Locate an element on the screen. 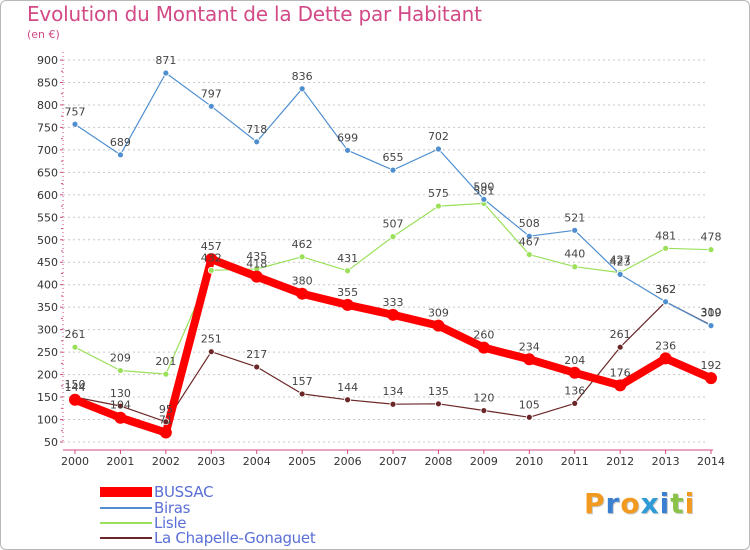 This screenshot has width=750, height=550. data-label-bussac: 333 is located at coordinates (393, 302).